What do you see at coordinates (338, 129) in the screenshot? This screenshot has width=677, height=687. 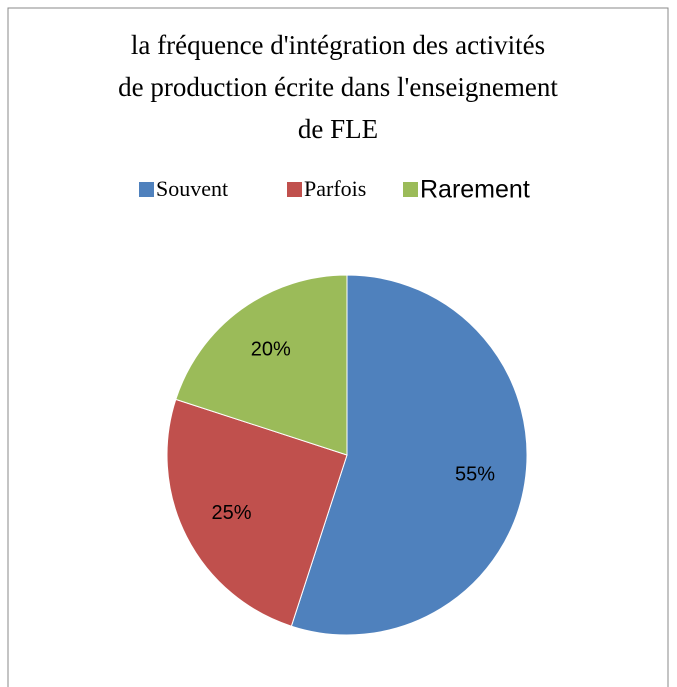 I see `chart-title: de FLE` at bounding box center [338, 129].